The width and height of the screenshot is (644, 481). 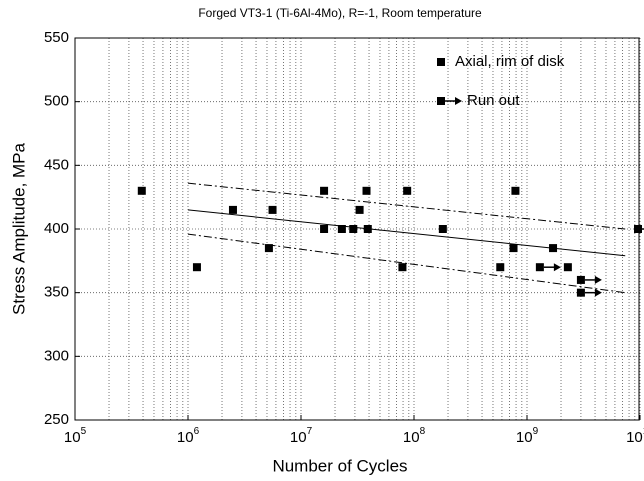 I want to click on x-tick-exponent: 7, so click(x=310, y=431).